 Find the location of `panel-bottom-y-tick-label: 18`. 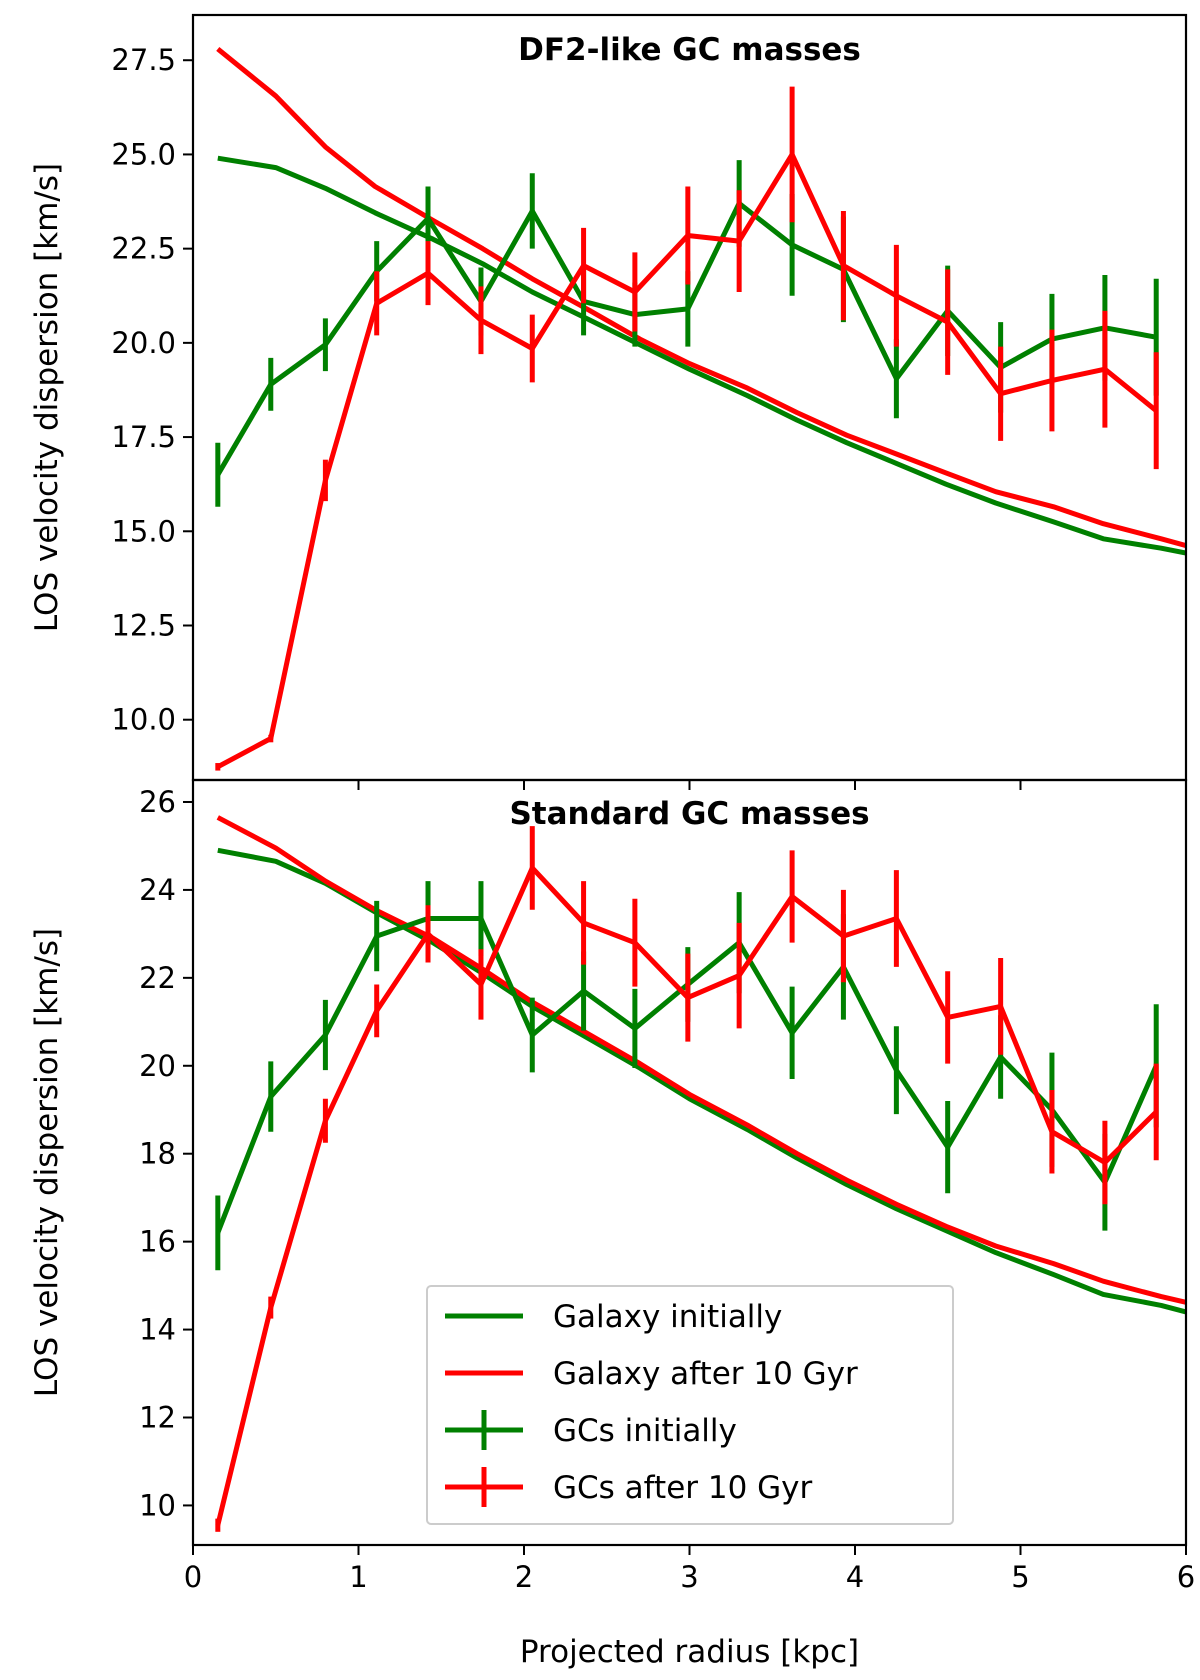

panel-bottom-y-tick-label: 18 is located at coordinates (157, 1154).